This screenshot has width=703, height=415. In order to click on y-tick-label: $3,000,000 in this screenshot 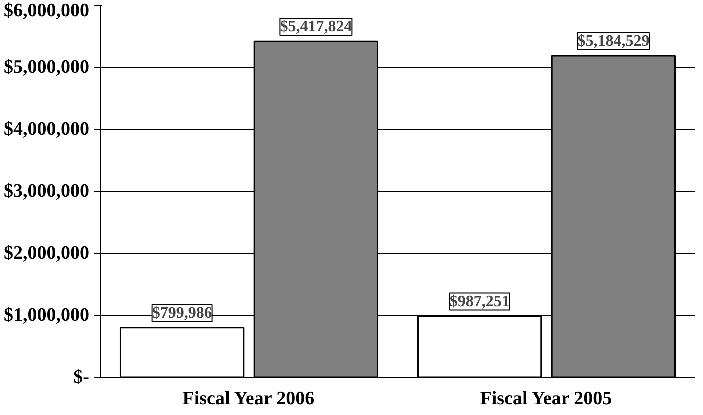, I will do `click(47, 191)`.